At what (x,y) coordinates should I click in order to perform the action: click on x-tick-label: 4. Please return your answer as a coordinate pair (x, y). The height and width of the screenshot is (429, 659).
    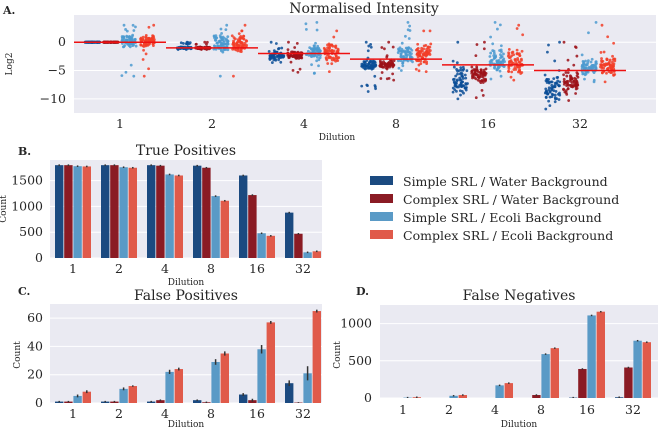
    Looking at the image, I should click on (304, 123).